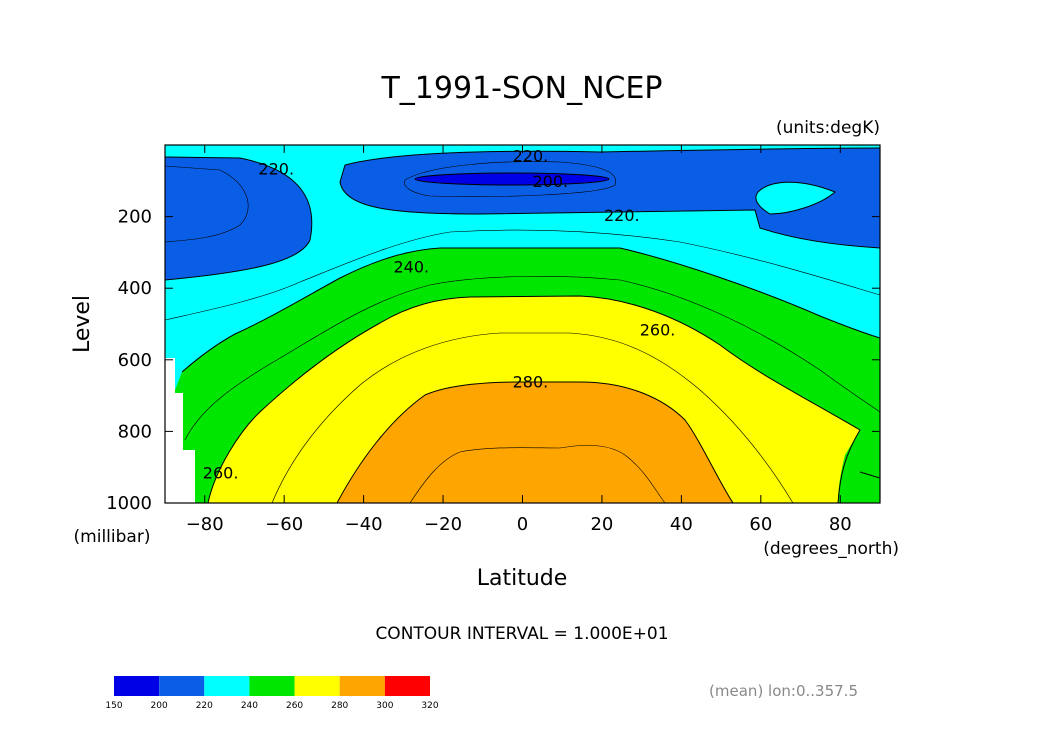  Describe the element at coordinates (522, 524) in the screenshot. I see `x-tick-label: 0` at that location.